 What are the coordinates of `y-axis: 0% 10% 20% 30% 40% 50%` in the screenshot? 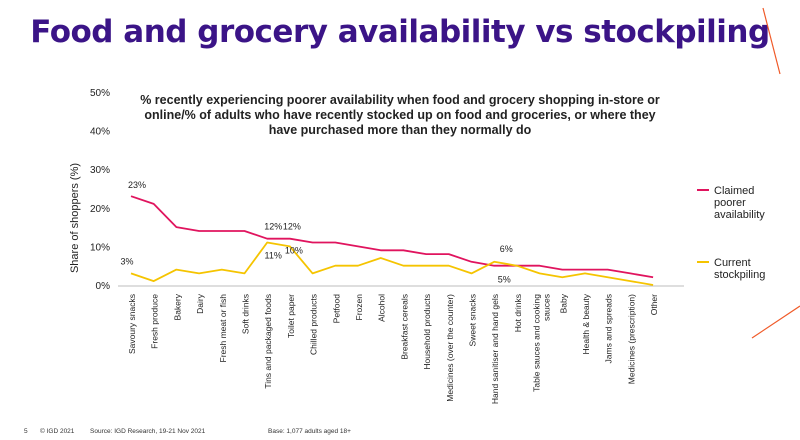 It's located at (100, 190).